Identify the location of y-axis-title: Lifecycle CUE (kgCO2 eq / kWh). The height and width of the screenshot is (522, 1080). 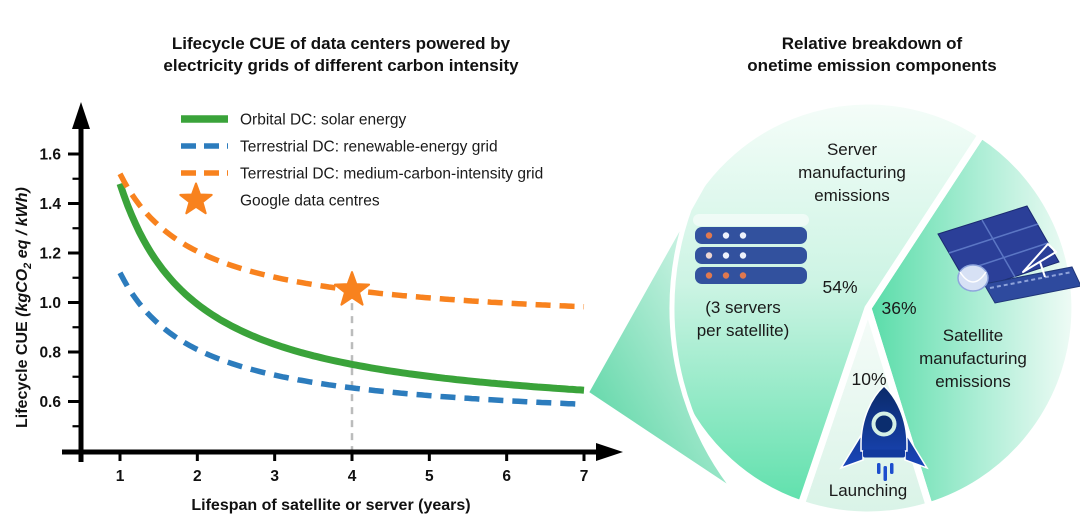
(24, 307).